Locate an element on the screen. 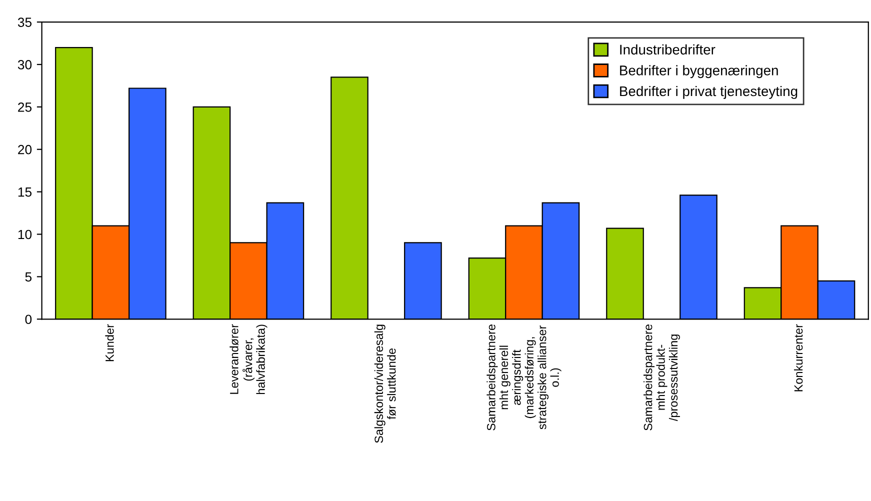 The width and height of the screenshot is (871, 501). x-tick-label: Salgskontor/videresalg før sluttkunde is located at coordinates (385, 383).